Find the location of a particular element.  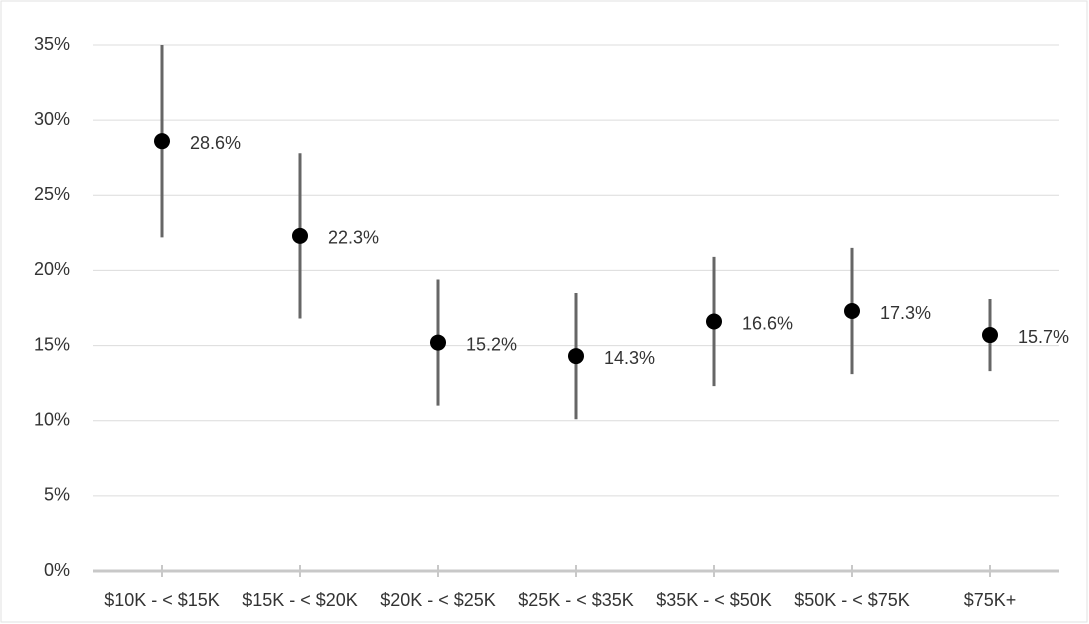

y-tick-label: 10% is located at coordinates (52, 419).